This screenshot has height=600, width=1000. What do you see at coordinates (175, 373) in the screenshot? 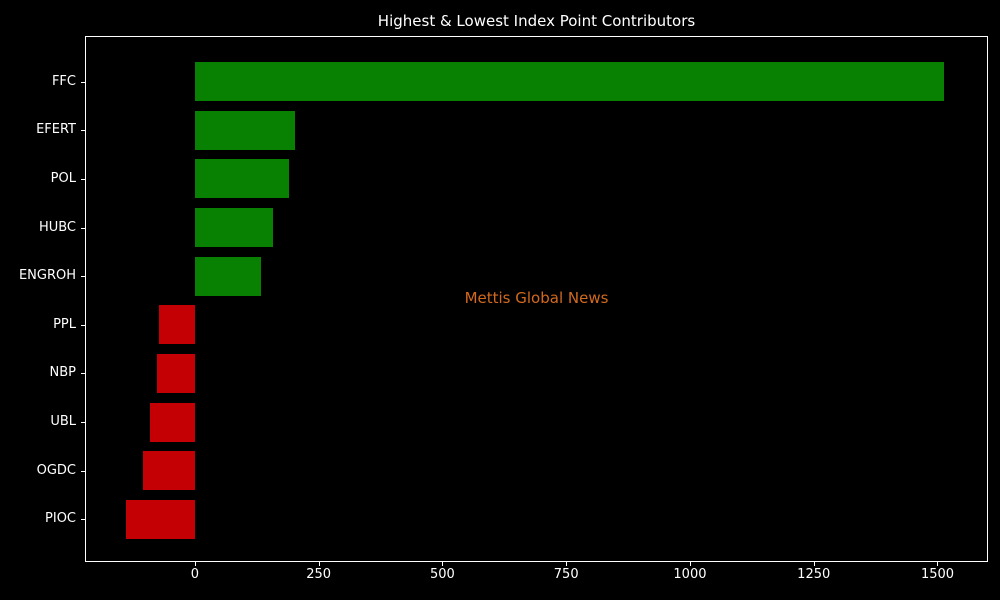
I see `bar-NBP` at bounding box center [175, 373].